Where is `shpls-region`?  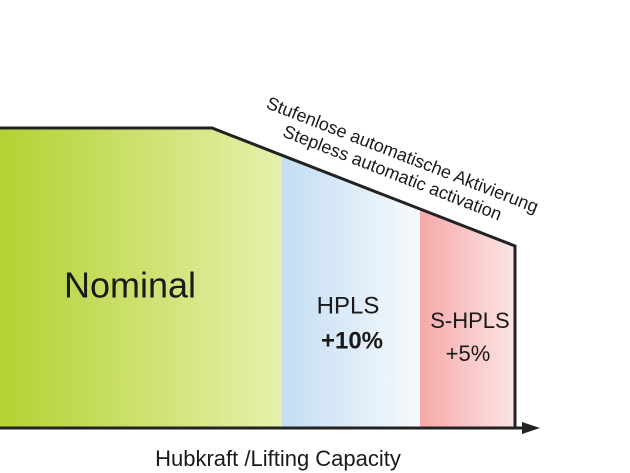 shpls-region is located at coordinates (467, 318).